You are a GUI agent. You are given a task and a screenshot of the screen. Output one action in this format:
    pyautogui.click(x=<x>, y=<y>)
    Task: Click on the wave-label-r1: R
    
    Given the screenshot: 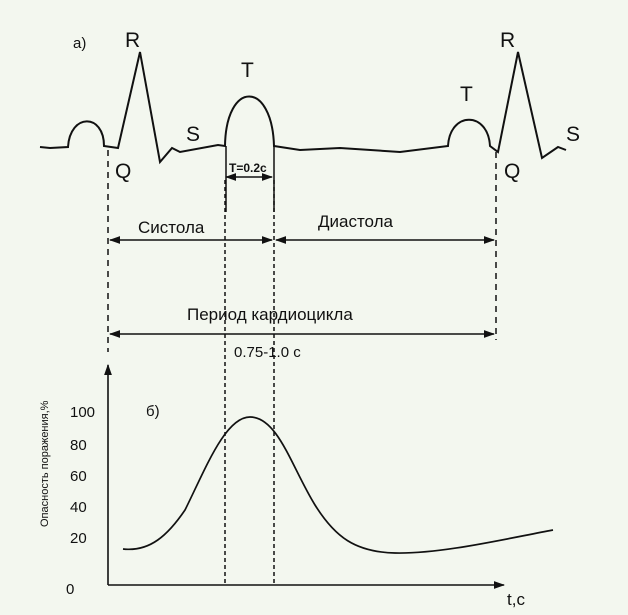 What is the action you would take?
    pyautogui.click(x=132, y=40)
    